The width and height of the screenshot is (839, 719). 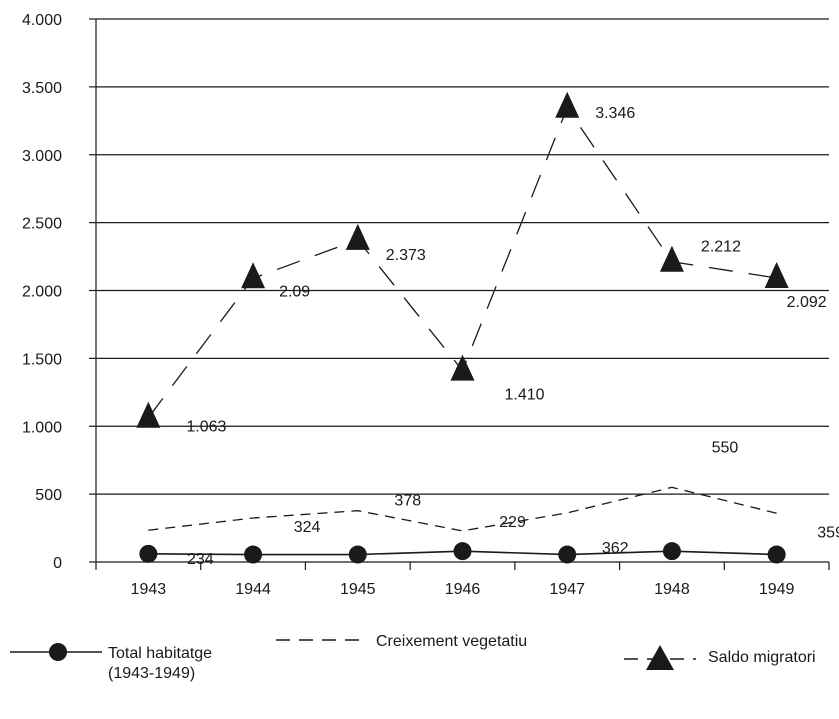 What do you see at coordinates (762, 657) in the screenshot?
I see `legend-saldo-label: Saldo migratori` at bounding box center [762, 657].